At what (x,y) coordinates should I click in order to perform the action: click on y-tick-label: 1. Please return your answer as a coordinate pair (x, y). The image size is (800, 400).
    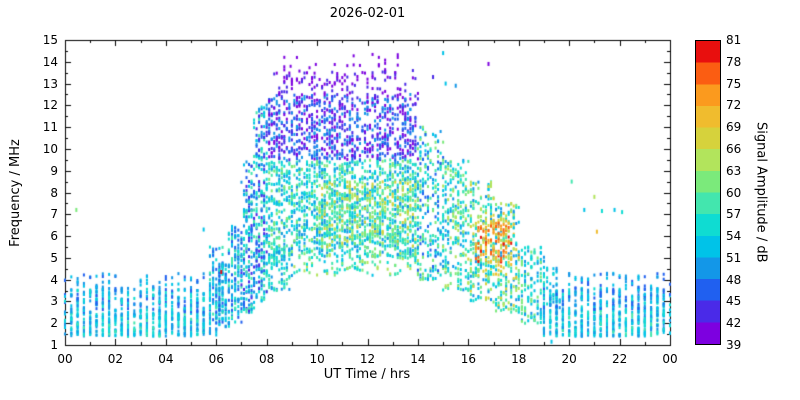
    Looking at the image, I should click on (54, 345).